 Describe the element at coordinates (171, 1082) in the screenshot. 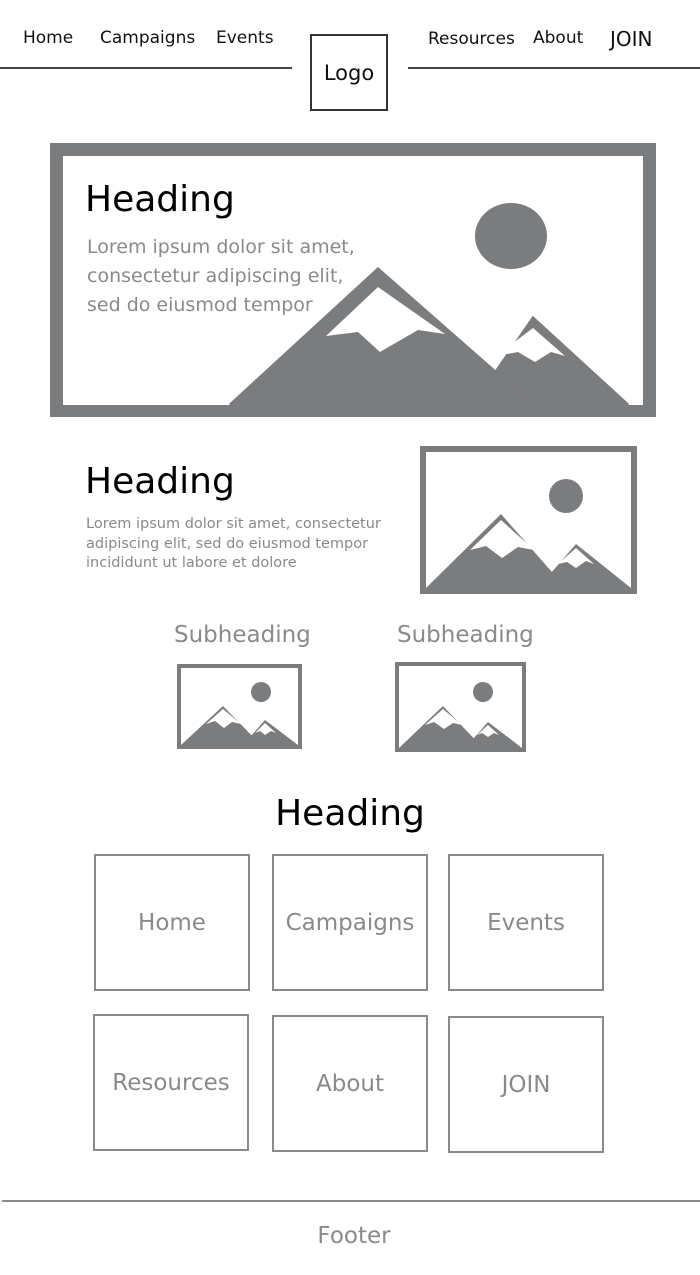

I see `grid-tile-resources: Resources` at that location.